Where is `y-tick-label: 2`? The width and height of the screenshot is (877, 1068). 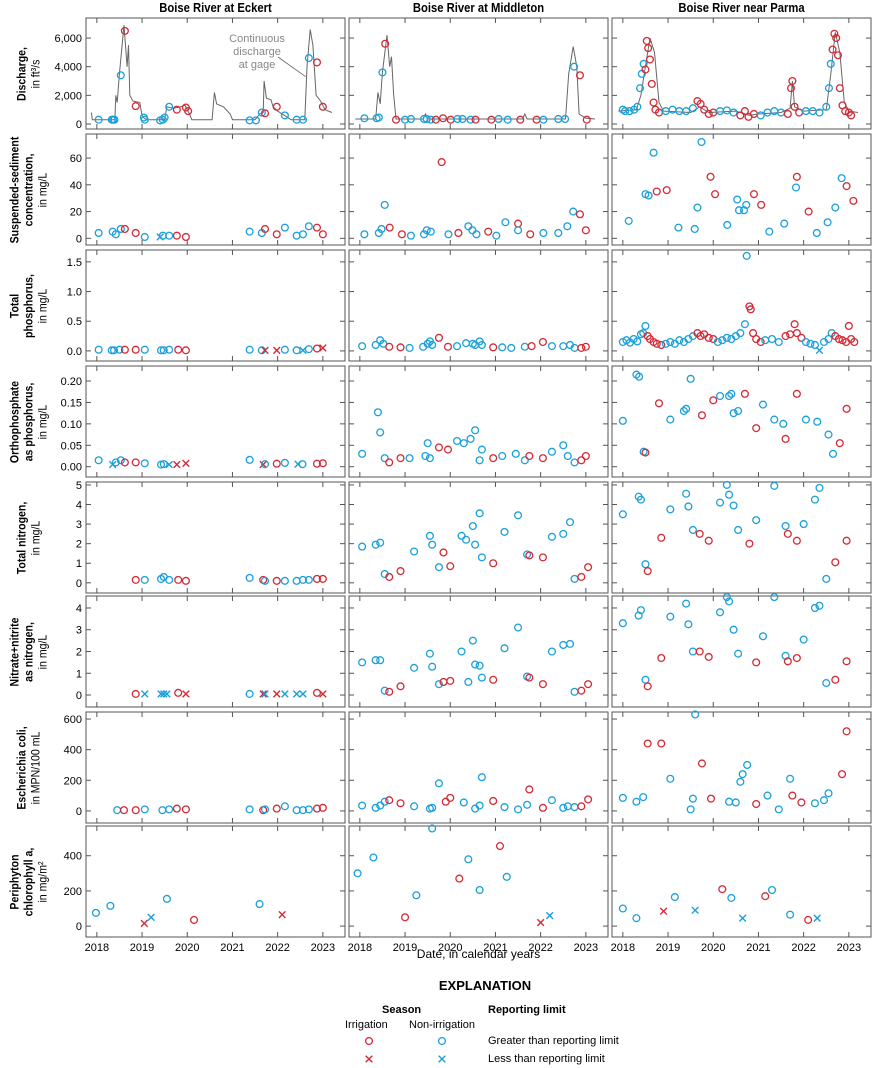
y-tick-label: 2 is located at coordinates (79, 545).